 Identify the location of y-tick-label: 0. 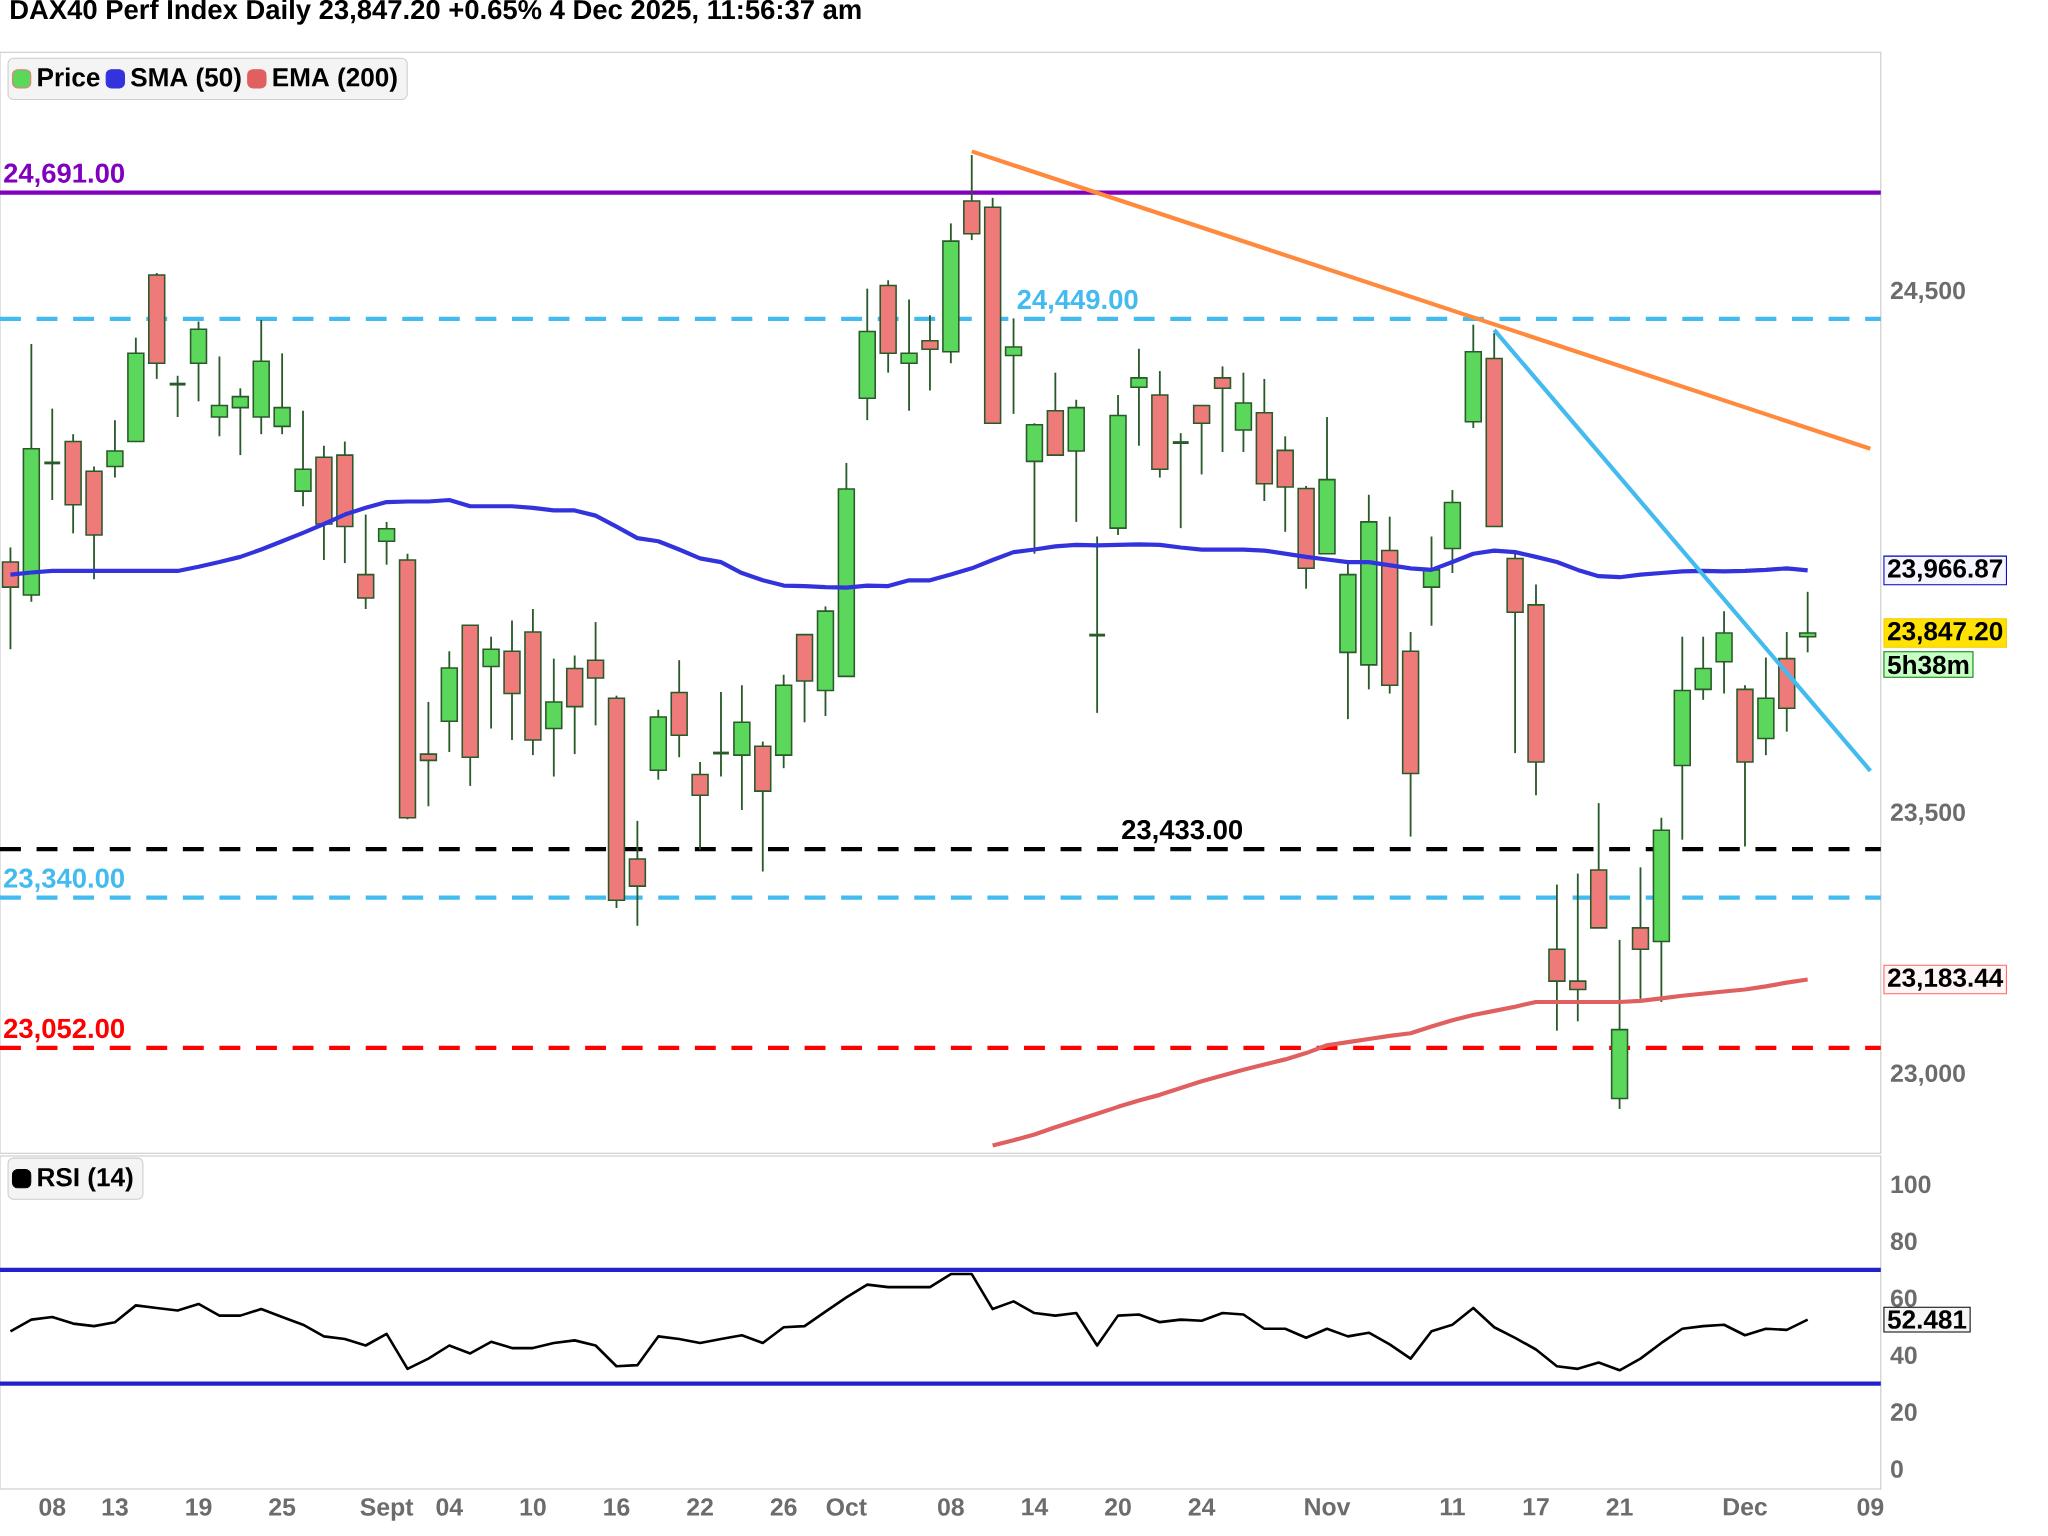
(1897, 1469).